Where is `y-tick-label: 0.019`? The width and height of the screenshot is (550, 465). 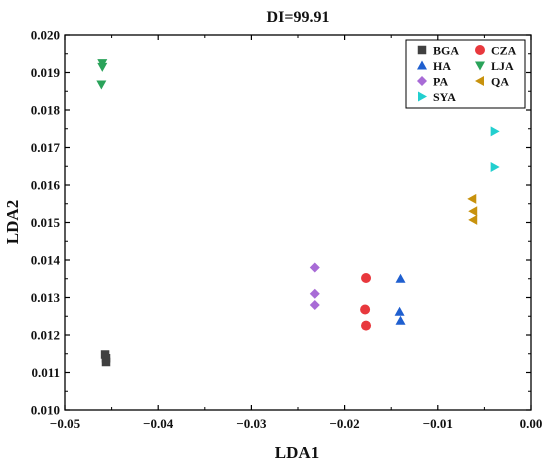
y-tick-label: 0.019 is located at coordinates (46, 72).